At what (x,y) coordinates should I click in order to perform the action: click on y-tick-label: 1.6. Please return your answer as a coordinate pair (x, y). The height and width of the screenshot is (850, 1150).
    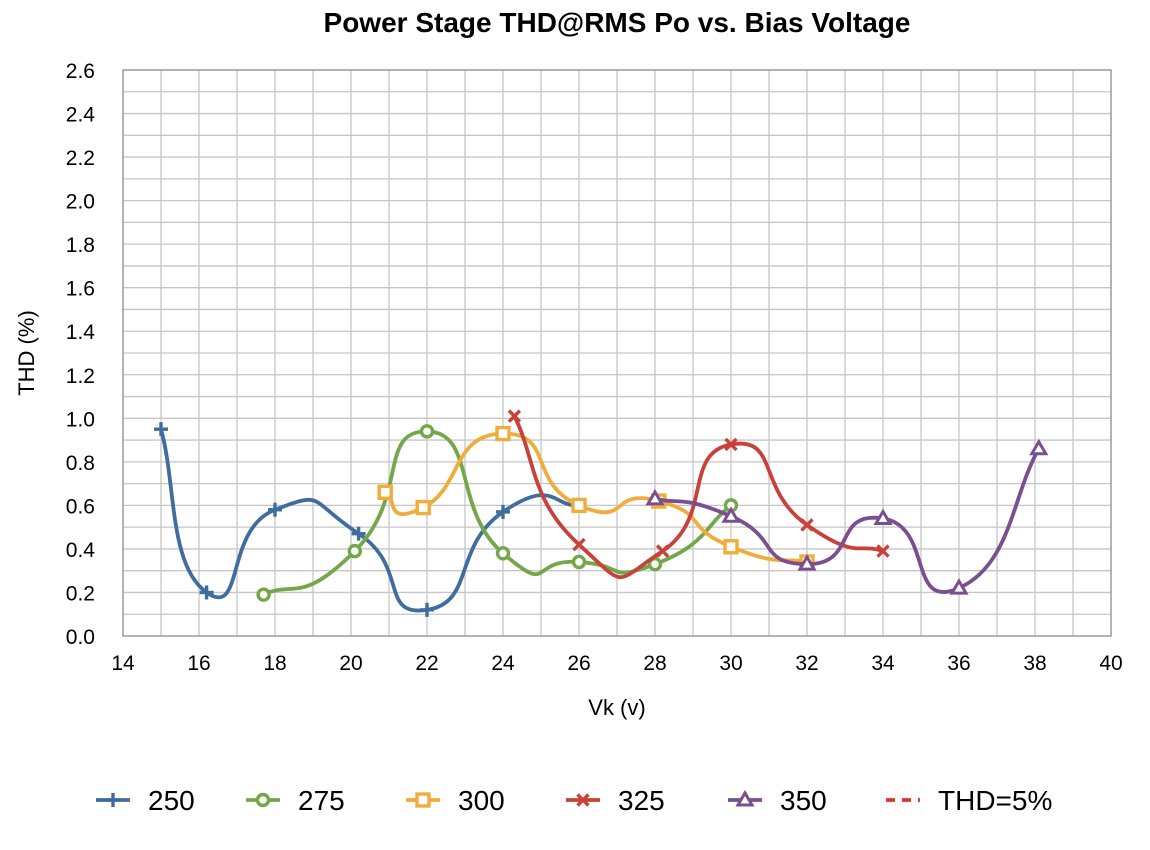
    Looking at the image, I should click on (80, 289).